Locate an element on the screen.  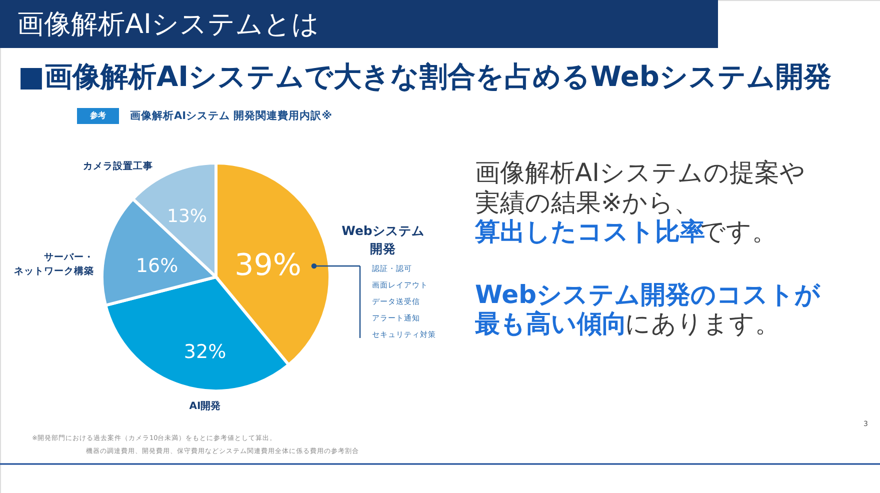
text: 最も高い傾向 is located at coordinates (550, 323).